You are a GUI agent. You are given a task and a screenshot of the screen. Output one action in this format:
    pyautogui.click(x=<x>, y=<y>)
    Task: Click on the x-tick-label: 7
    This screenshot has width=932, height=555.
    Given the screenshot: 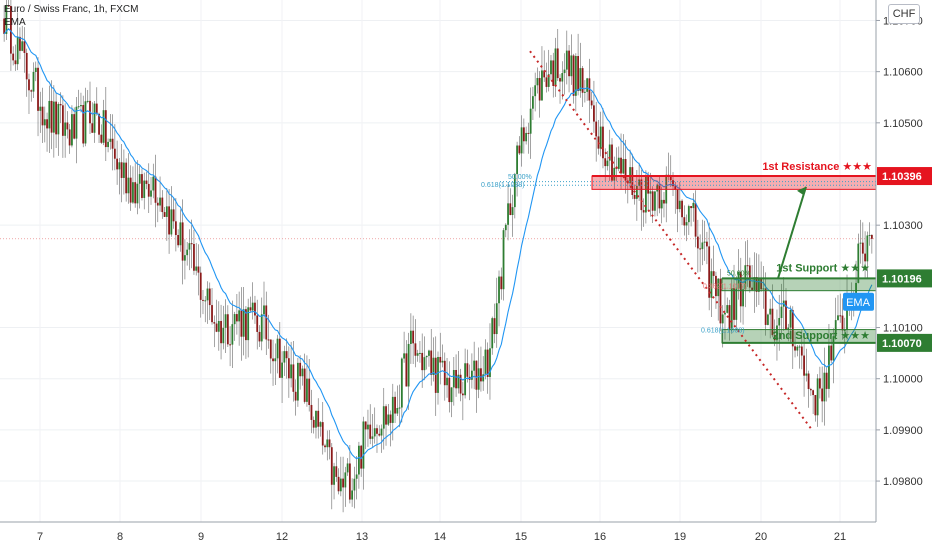 What is the action you would take?
    pyautogui.click(x=40, y=537)
    